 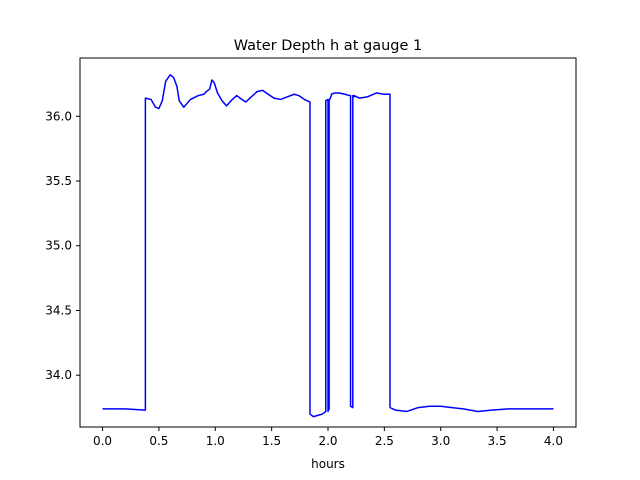 I want to click on y-tick-label: 34.5, so click(x=58, y=310).